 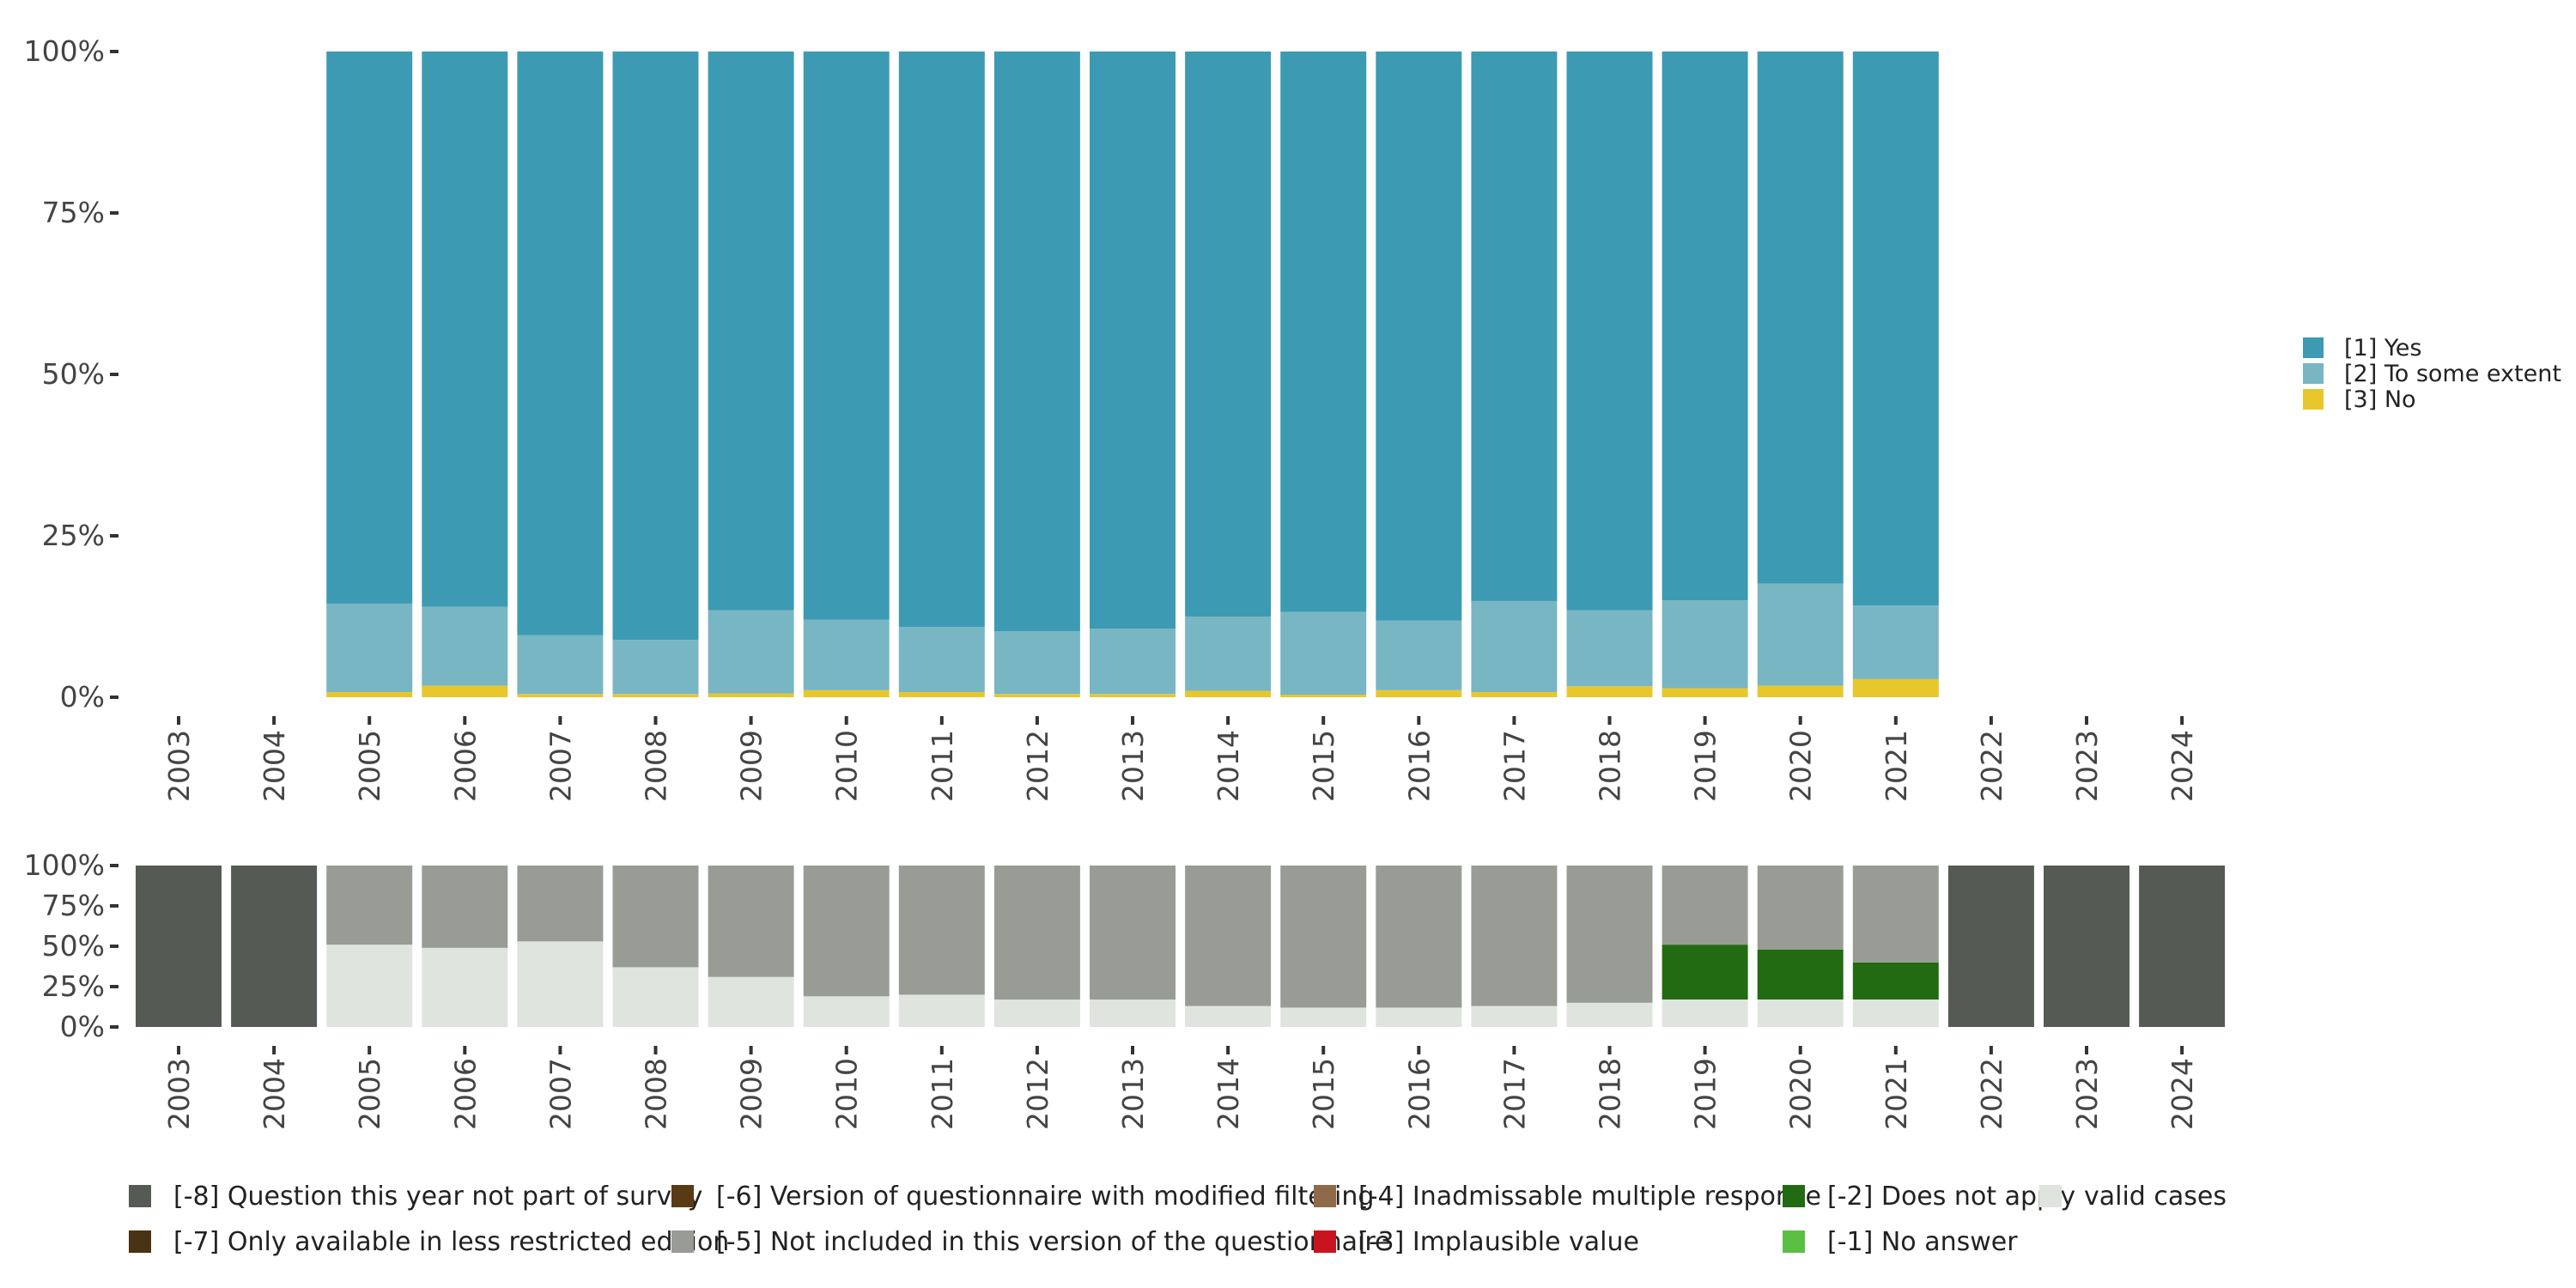 I want to click on y-tick-label: 0%, so click(x=82, y=1027).